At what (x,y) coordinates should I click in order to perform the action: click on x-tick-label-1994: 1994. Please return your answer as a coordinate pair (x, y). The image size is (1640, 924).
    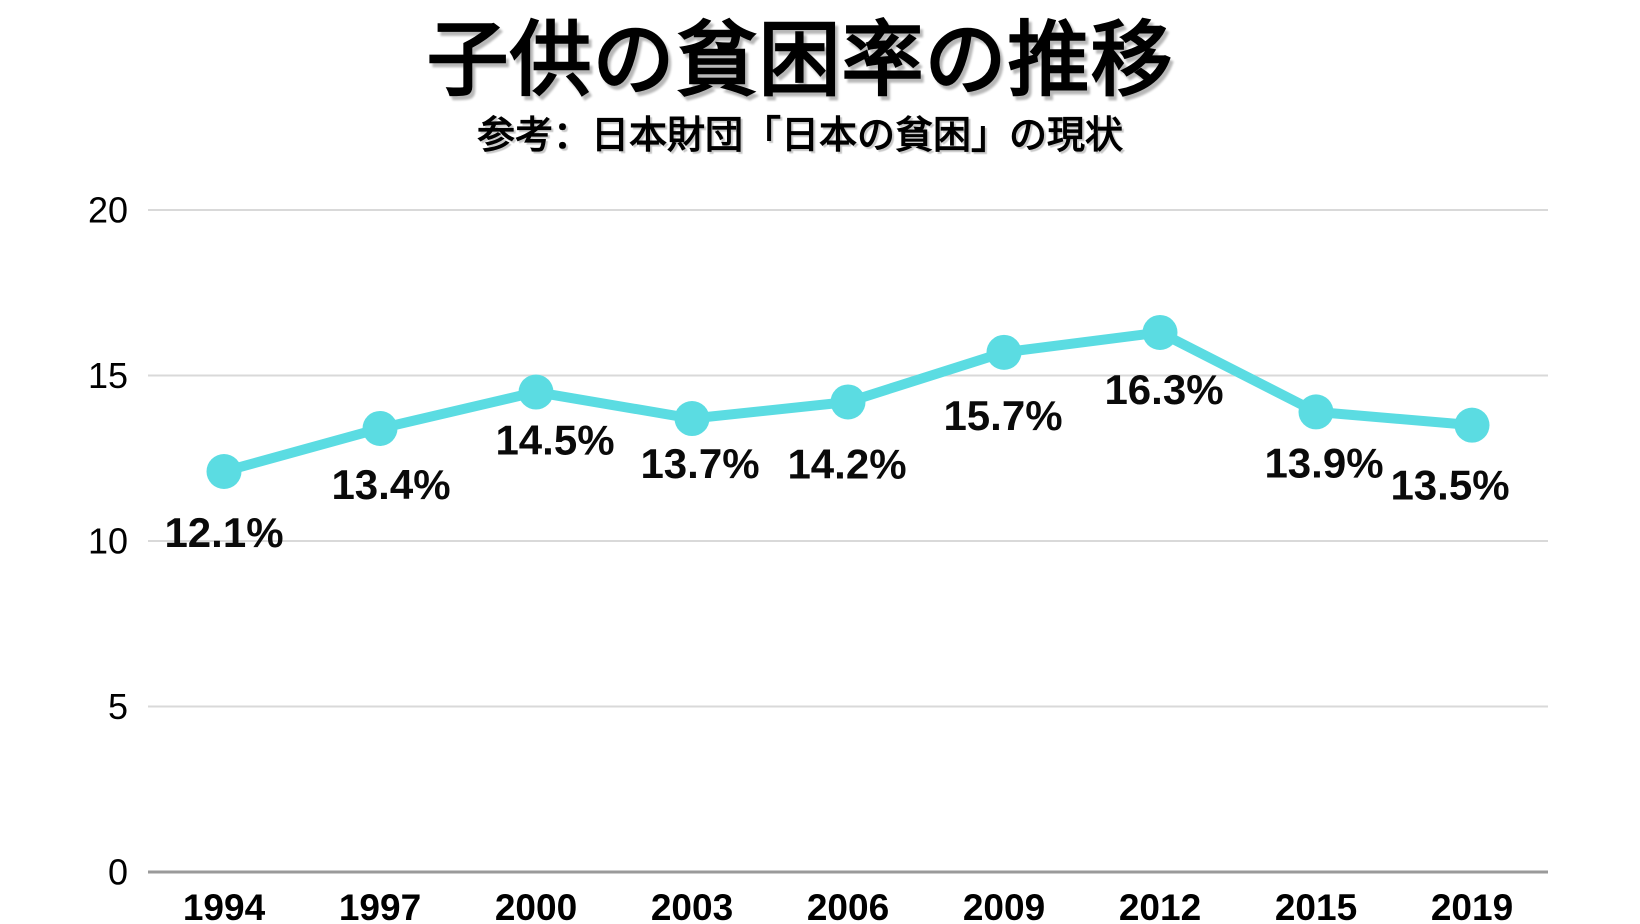
    Looking at the image, I should click on (224, 905).